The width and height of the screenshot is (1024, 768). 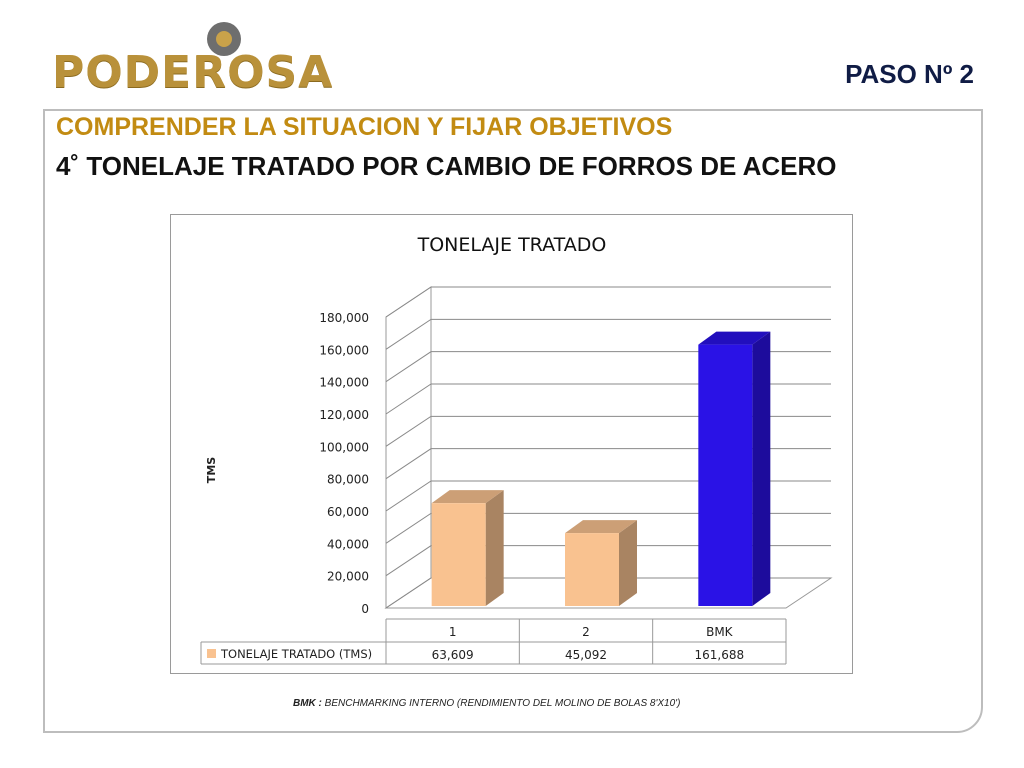 I want to click on chart-title: TONELAJE TRATADO, so click(x=512, y=245).